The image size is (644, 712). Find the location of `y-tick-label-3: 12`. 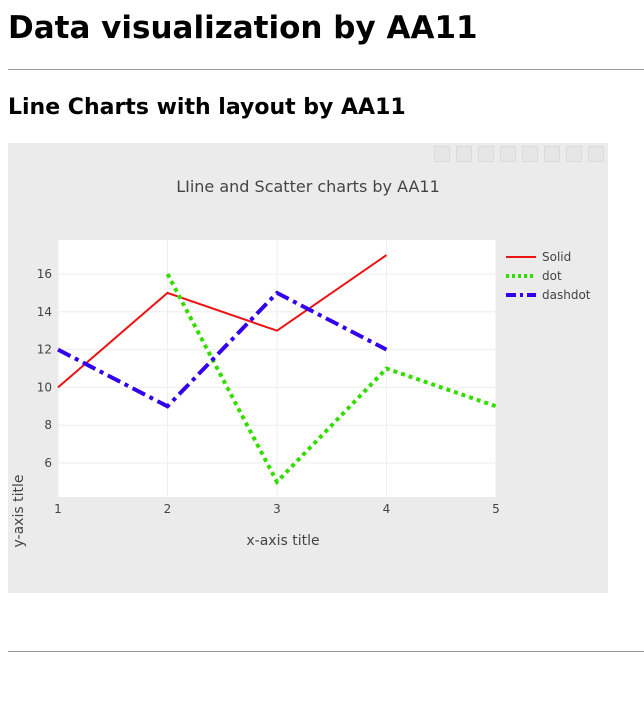

y-tick-label-3: 12 is located at coordinates (44, 350).